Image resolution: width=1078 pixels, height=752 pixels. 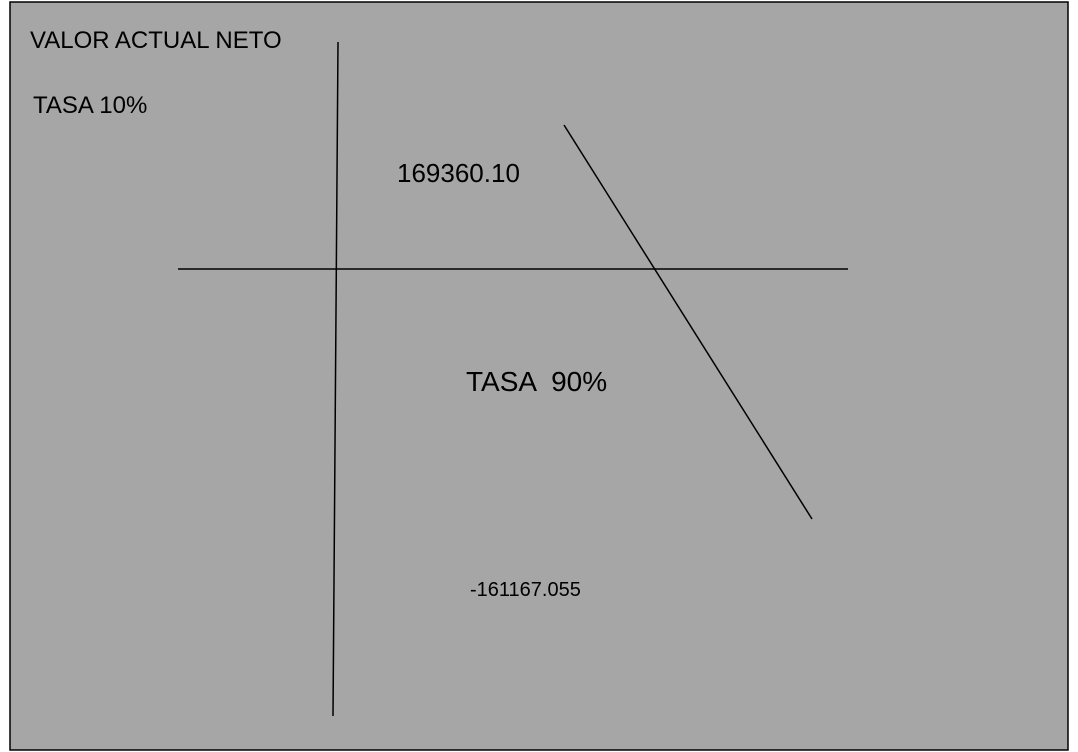 I want to click on rate-high-label: TASA 90%, so click(x=536, y=381).